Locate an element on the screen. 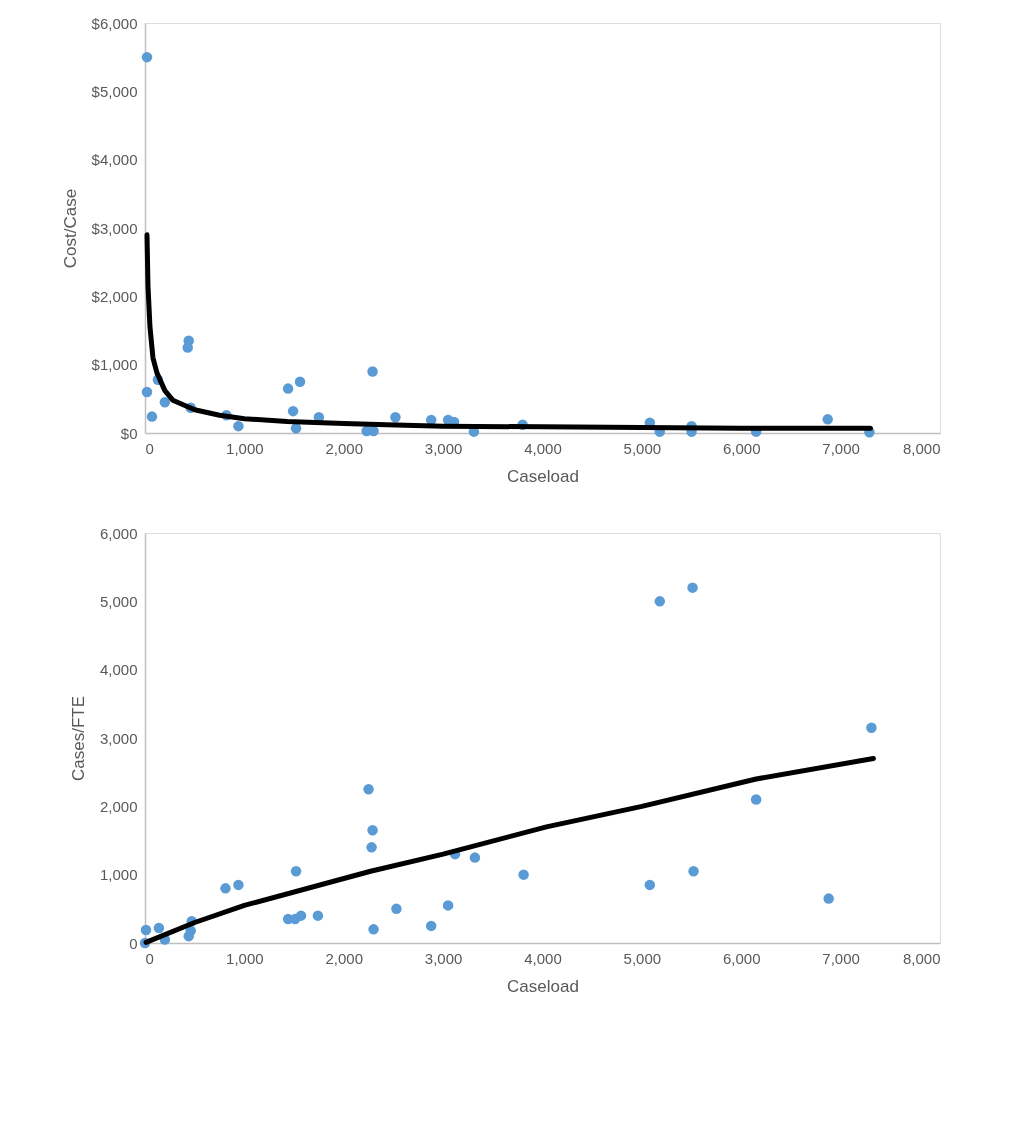 The width and height of the screenshot is (1015, 1131). y-tick-label: 0 is located at coordinates (133, 943).